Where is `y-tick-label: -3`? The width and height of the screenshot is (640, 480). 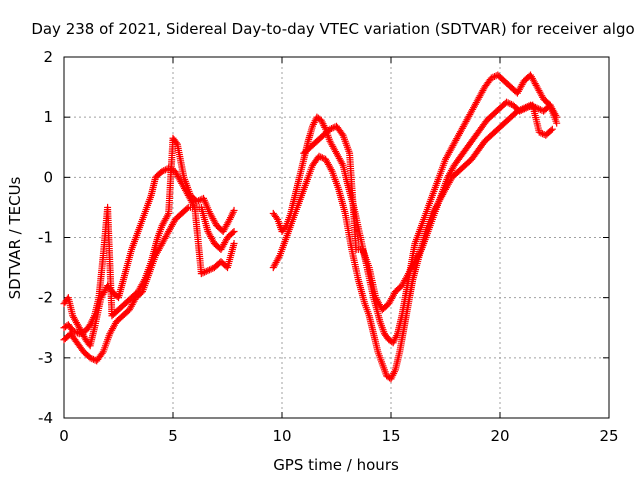 y-tick-label: -3 is located at coordinates (45, 358).